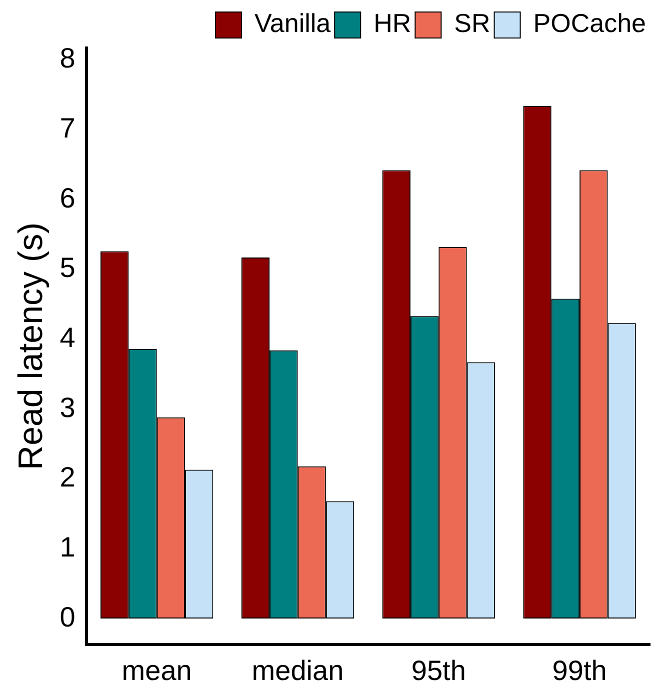 This screenshot has width=668, height=700. I want to click on x-tick-label: median, so click(298, 670).